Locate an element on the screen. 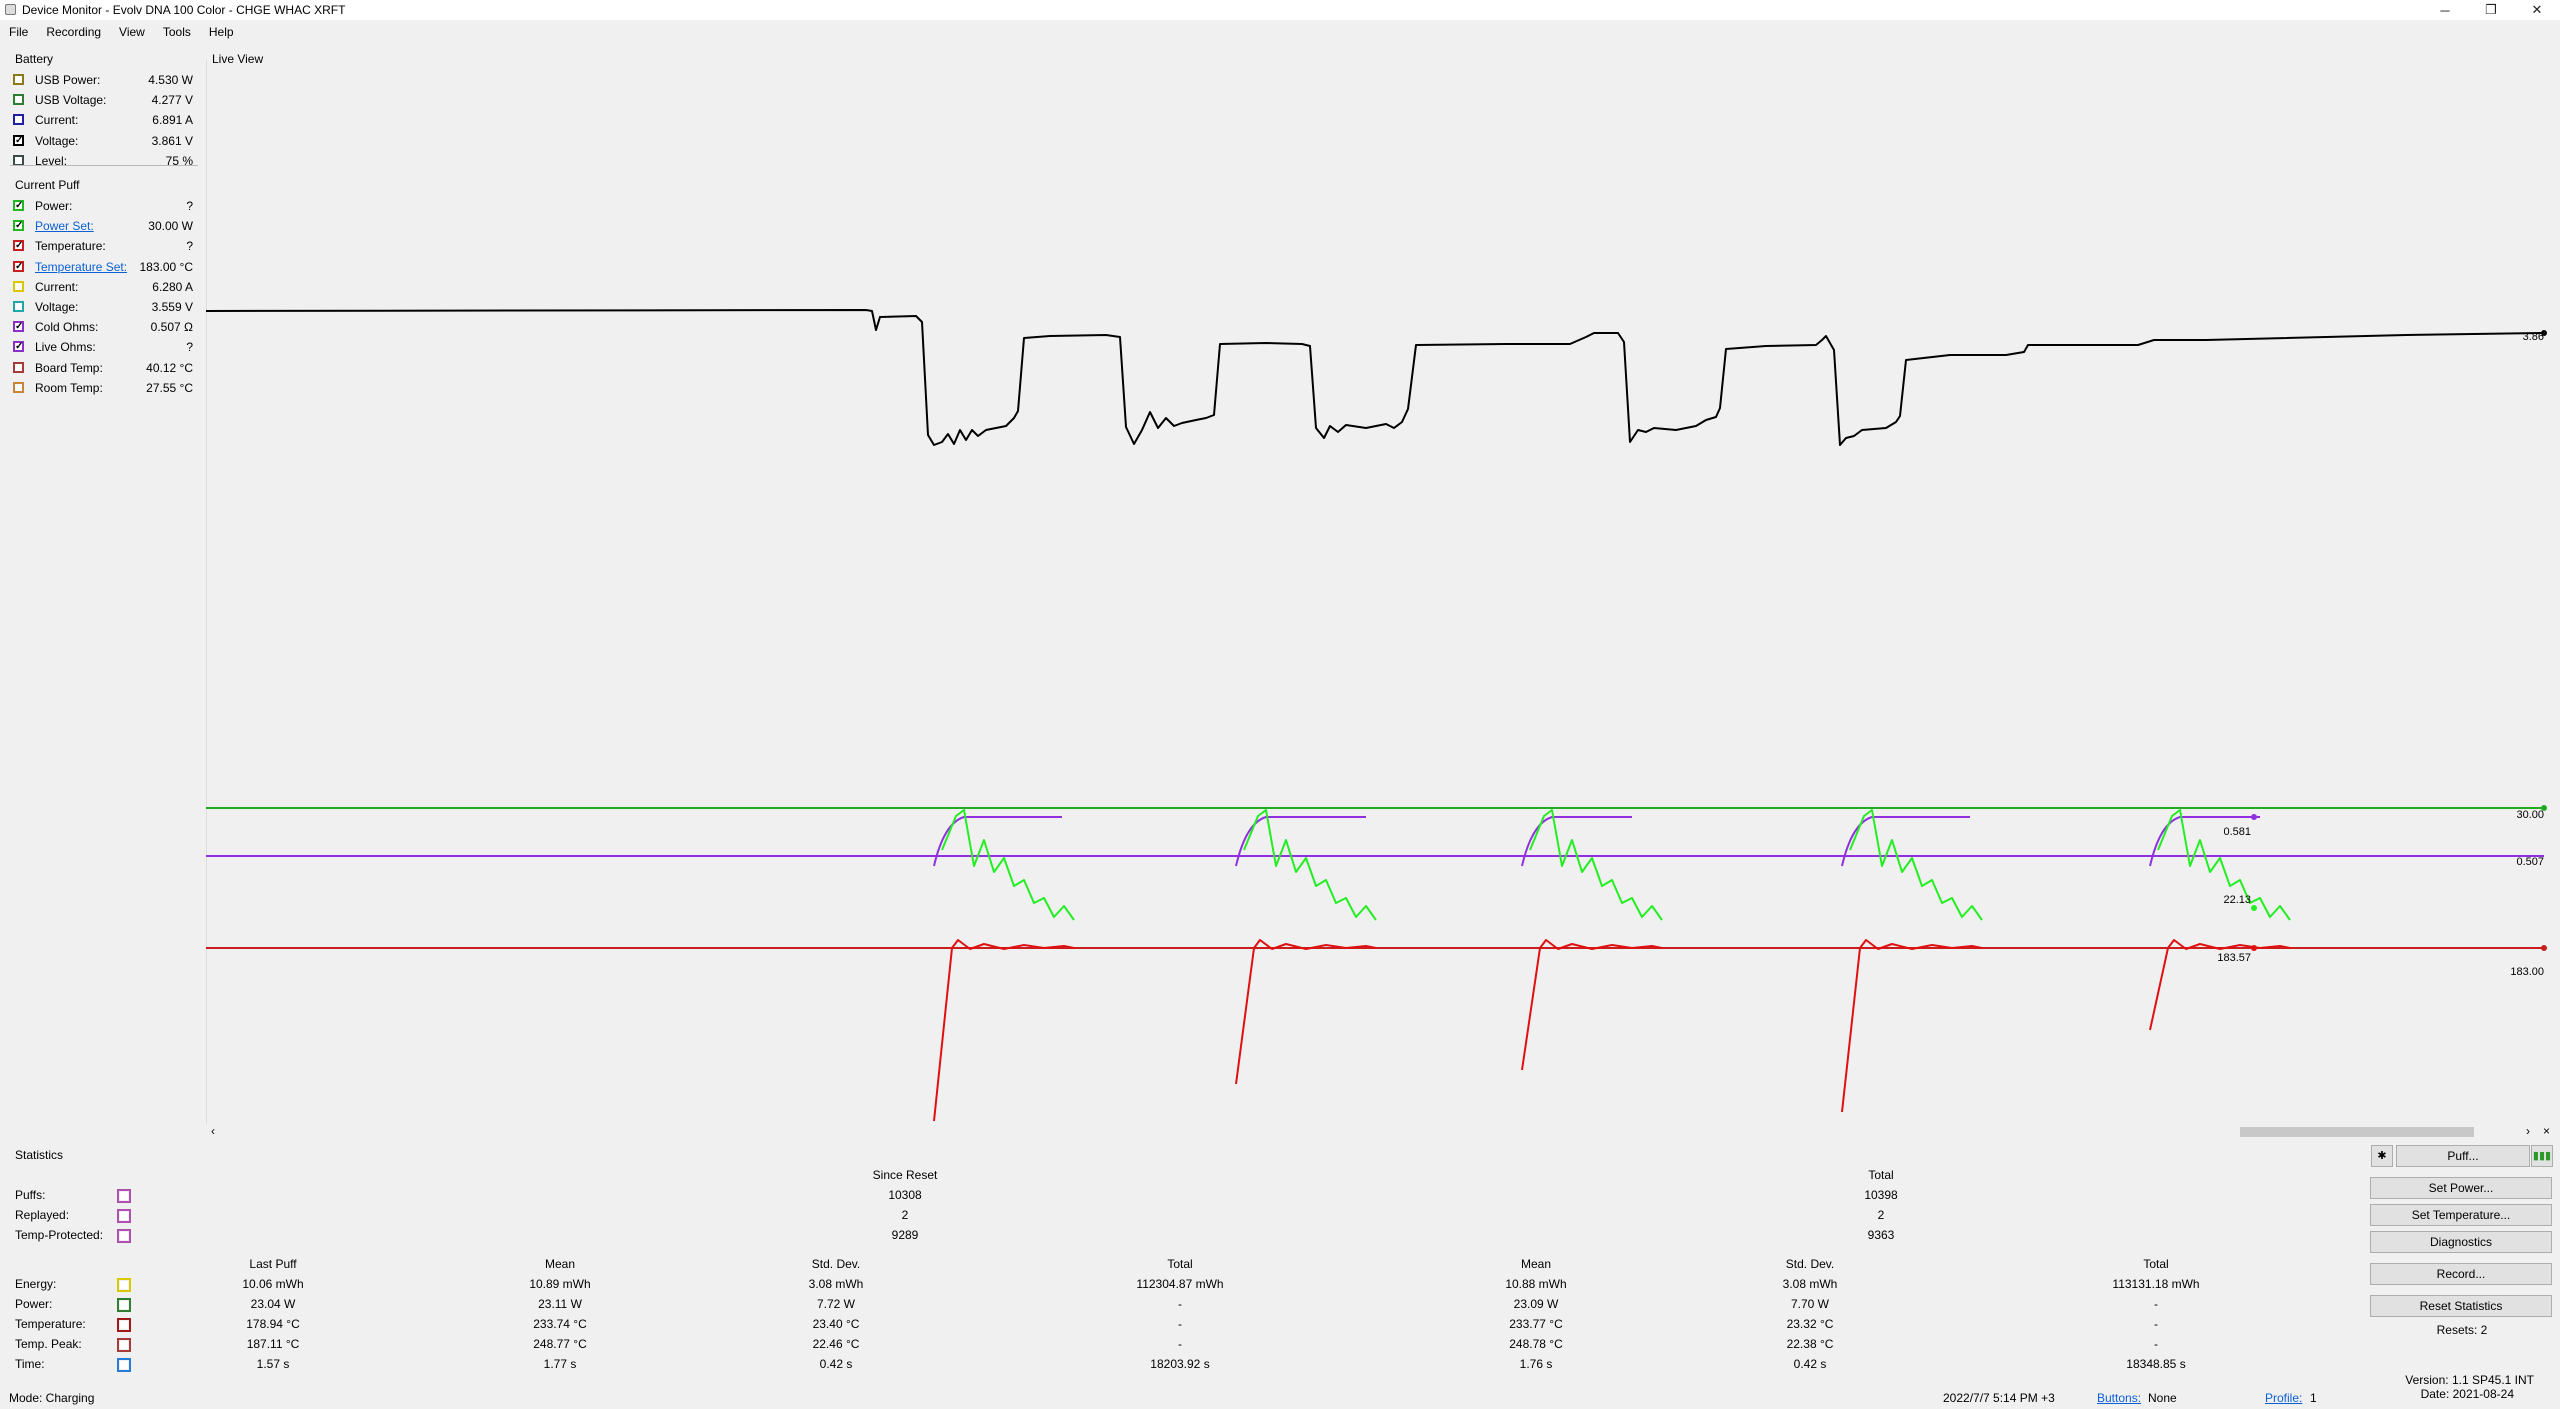 The image size is (2560, 1409). menu-view: View is located at coordinates (132, 32).